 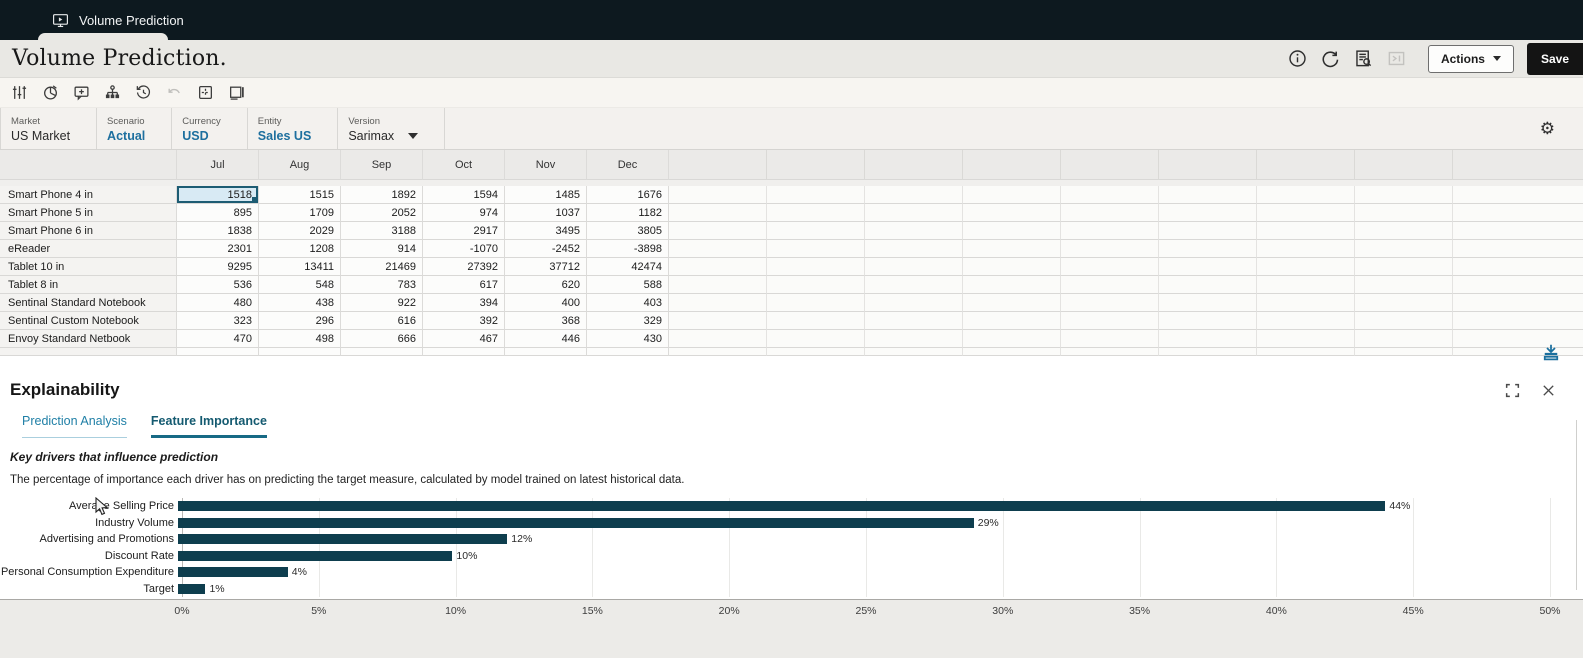 I want to click on grid-cell: 3805, so click(x=628, y=231).